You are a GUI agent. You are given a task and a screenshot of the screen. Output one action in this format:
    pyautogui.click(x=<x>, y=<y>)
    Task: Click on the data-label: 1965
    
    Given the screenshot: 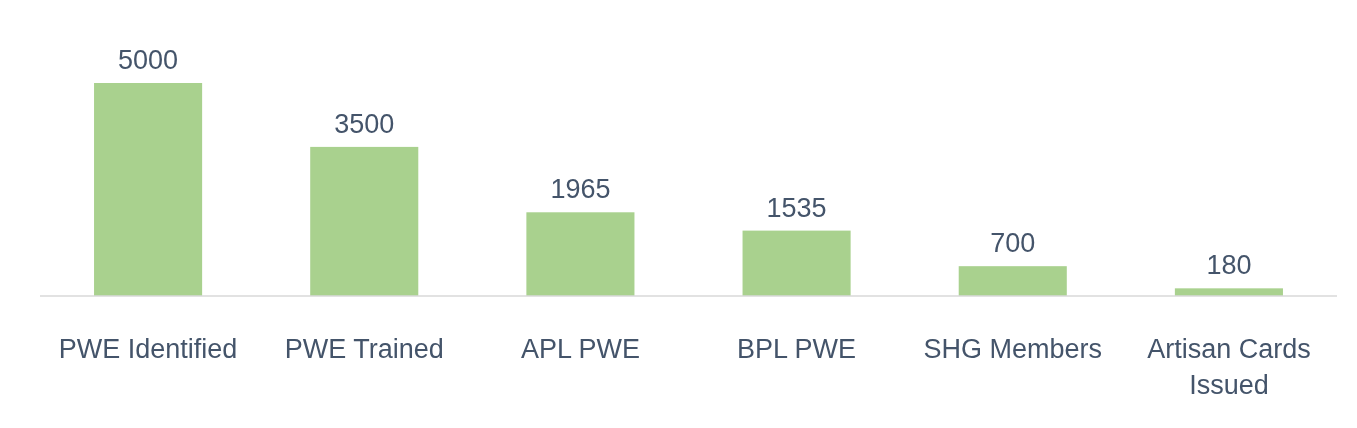 What is the action you would take?
    pyautogui.click(x=580, y=189)
    